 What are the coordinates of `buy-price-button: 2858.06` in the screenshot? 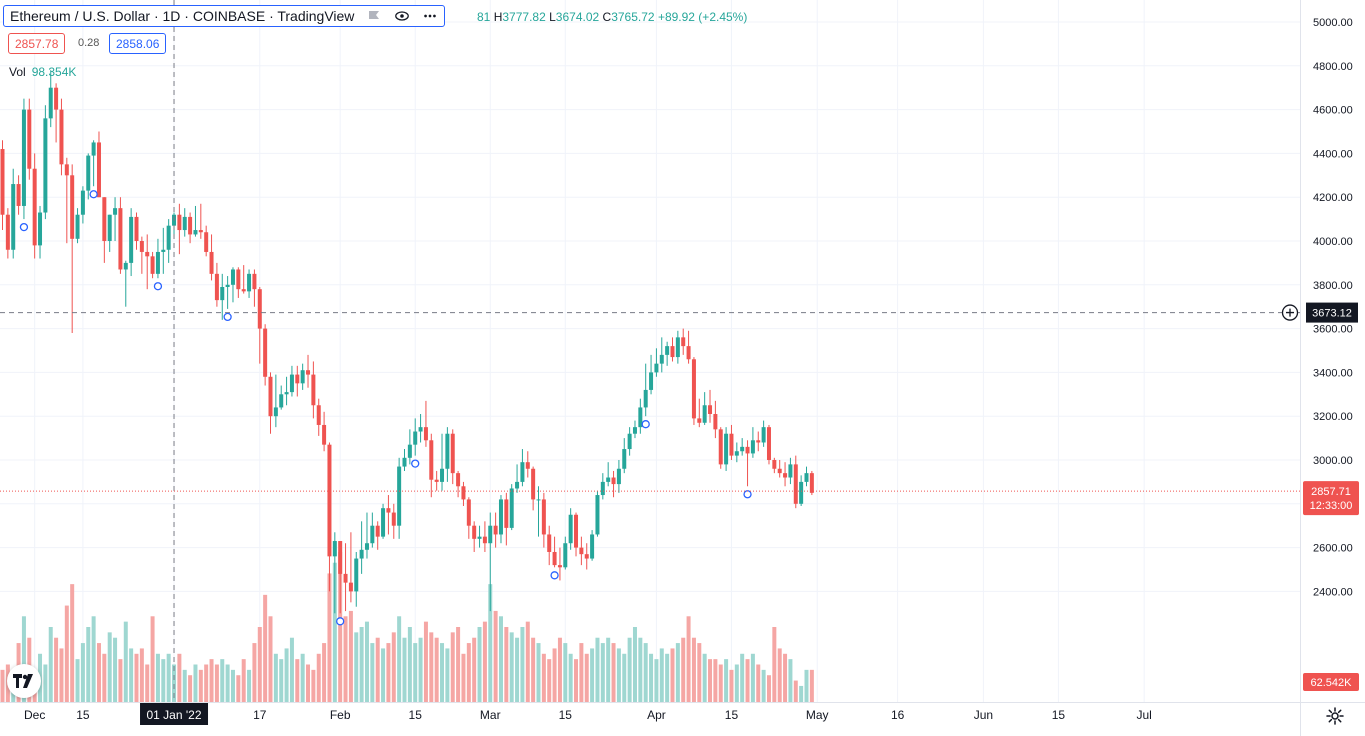 It's located at (138, 43).